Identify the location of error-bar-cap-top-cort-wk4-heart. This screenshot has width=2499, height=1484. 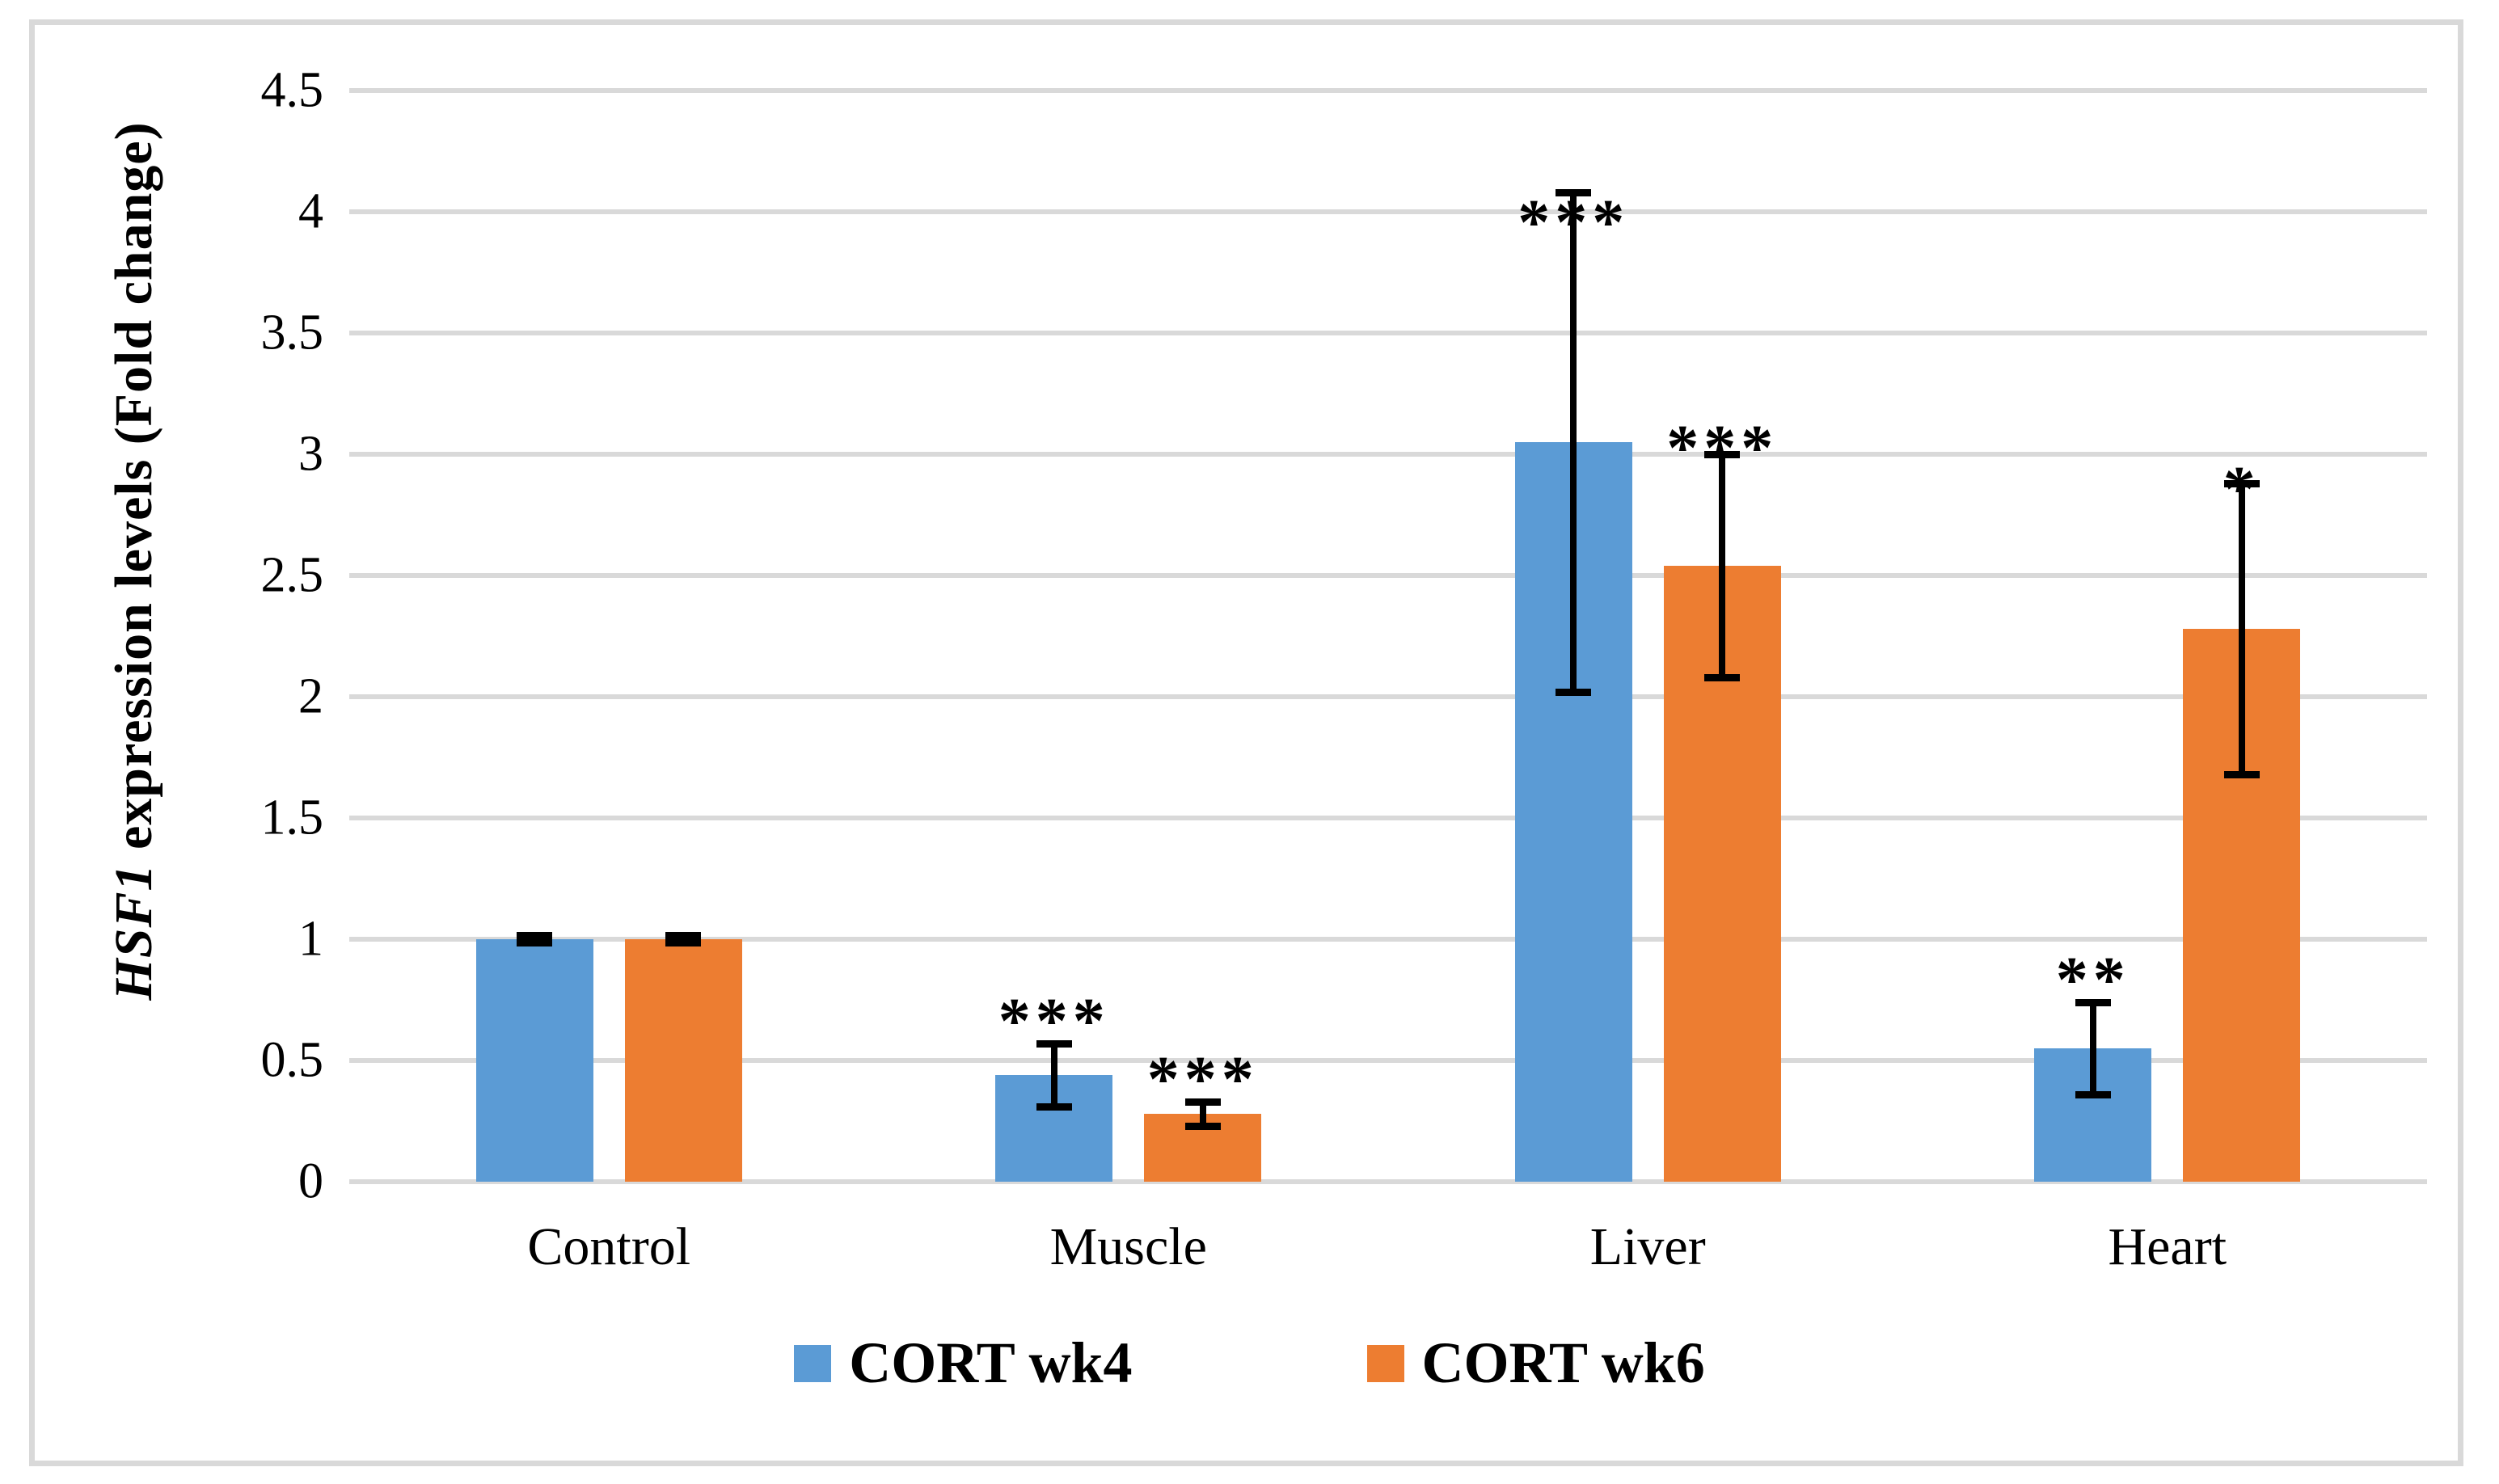
(2093, 1002).